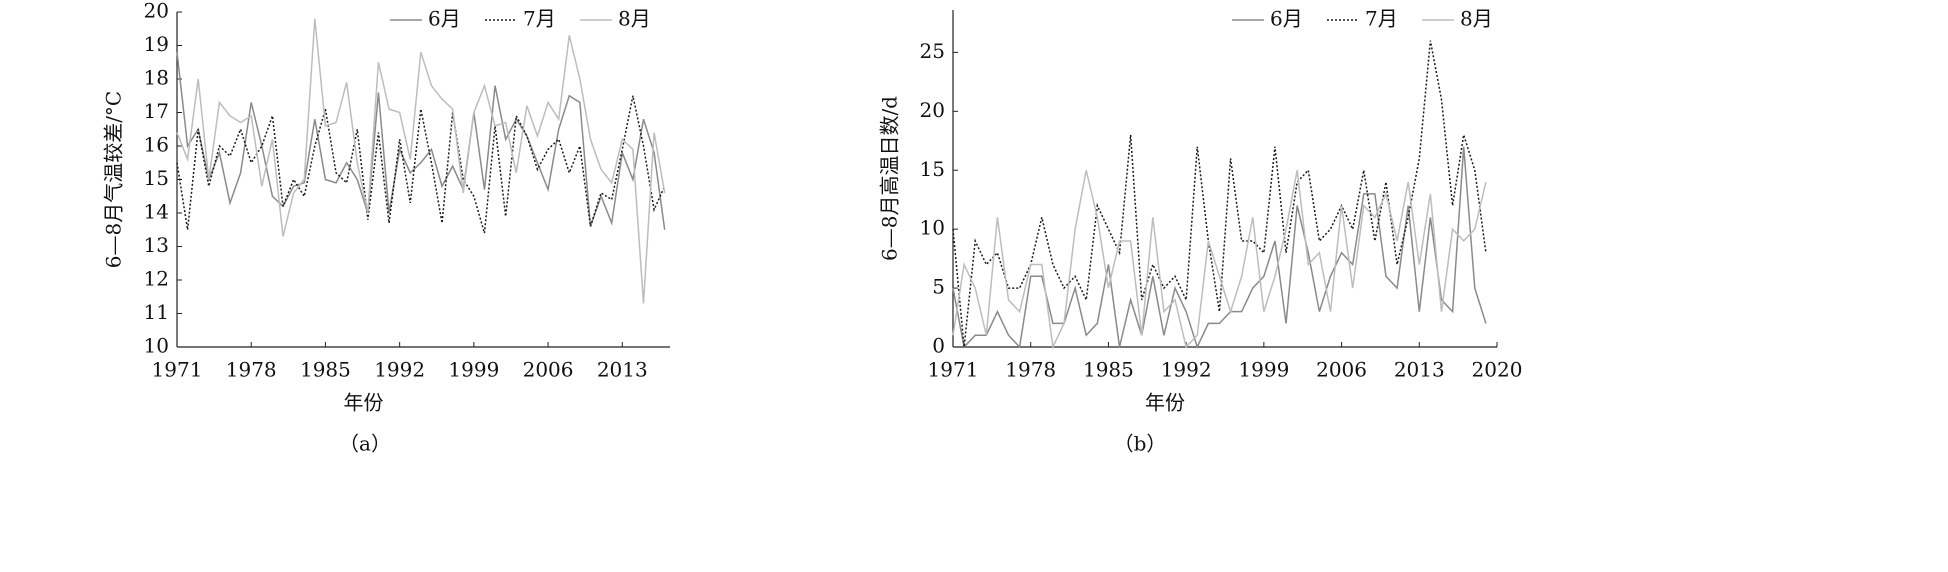 The width and height of the screenshot is (1948, 572). Describe the element at coordinates (156, 279) in the screenshot. I see `y-tick-label: 12` at that location.